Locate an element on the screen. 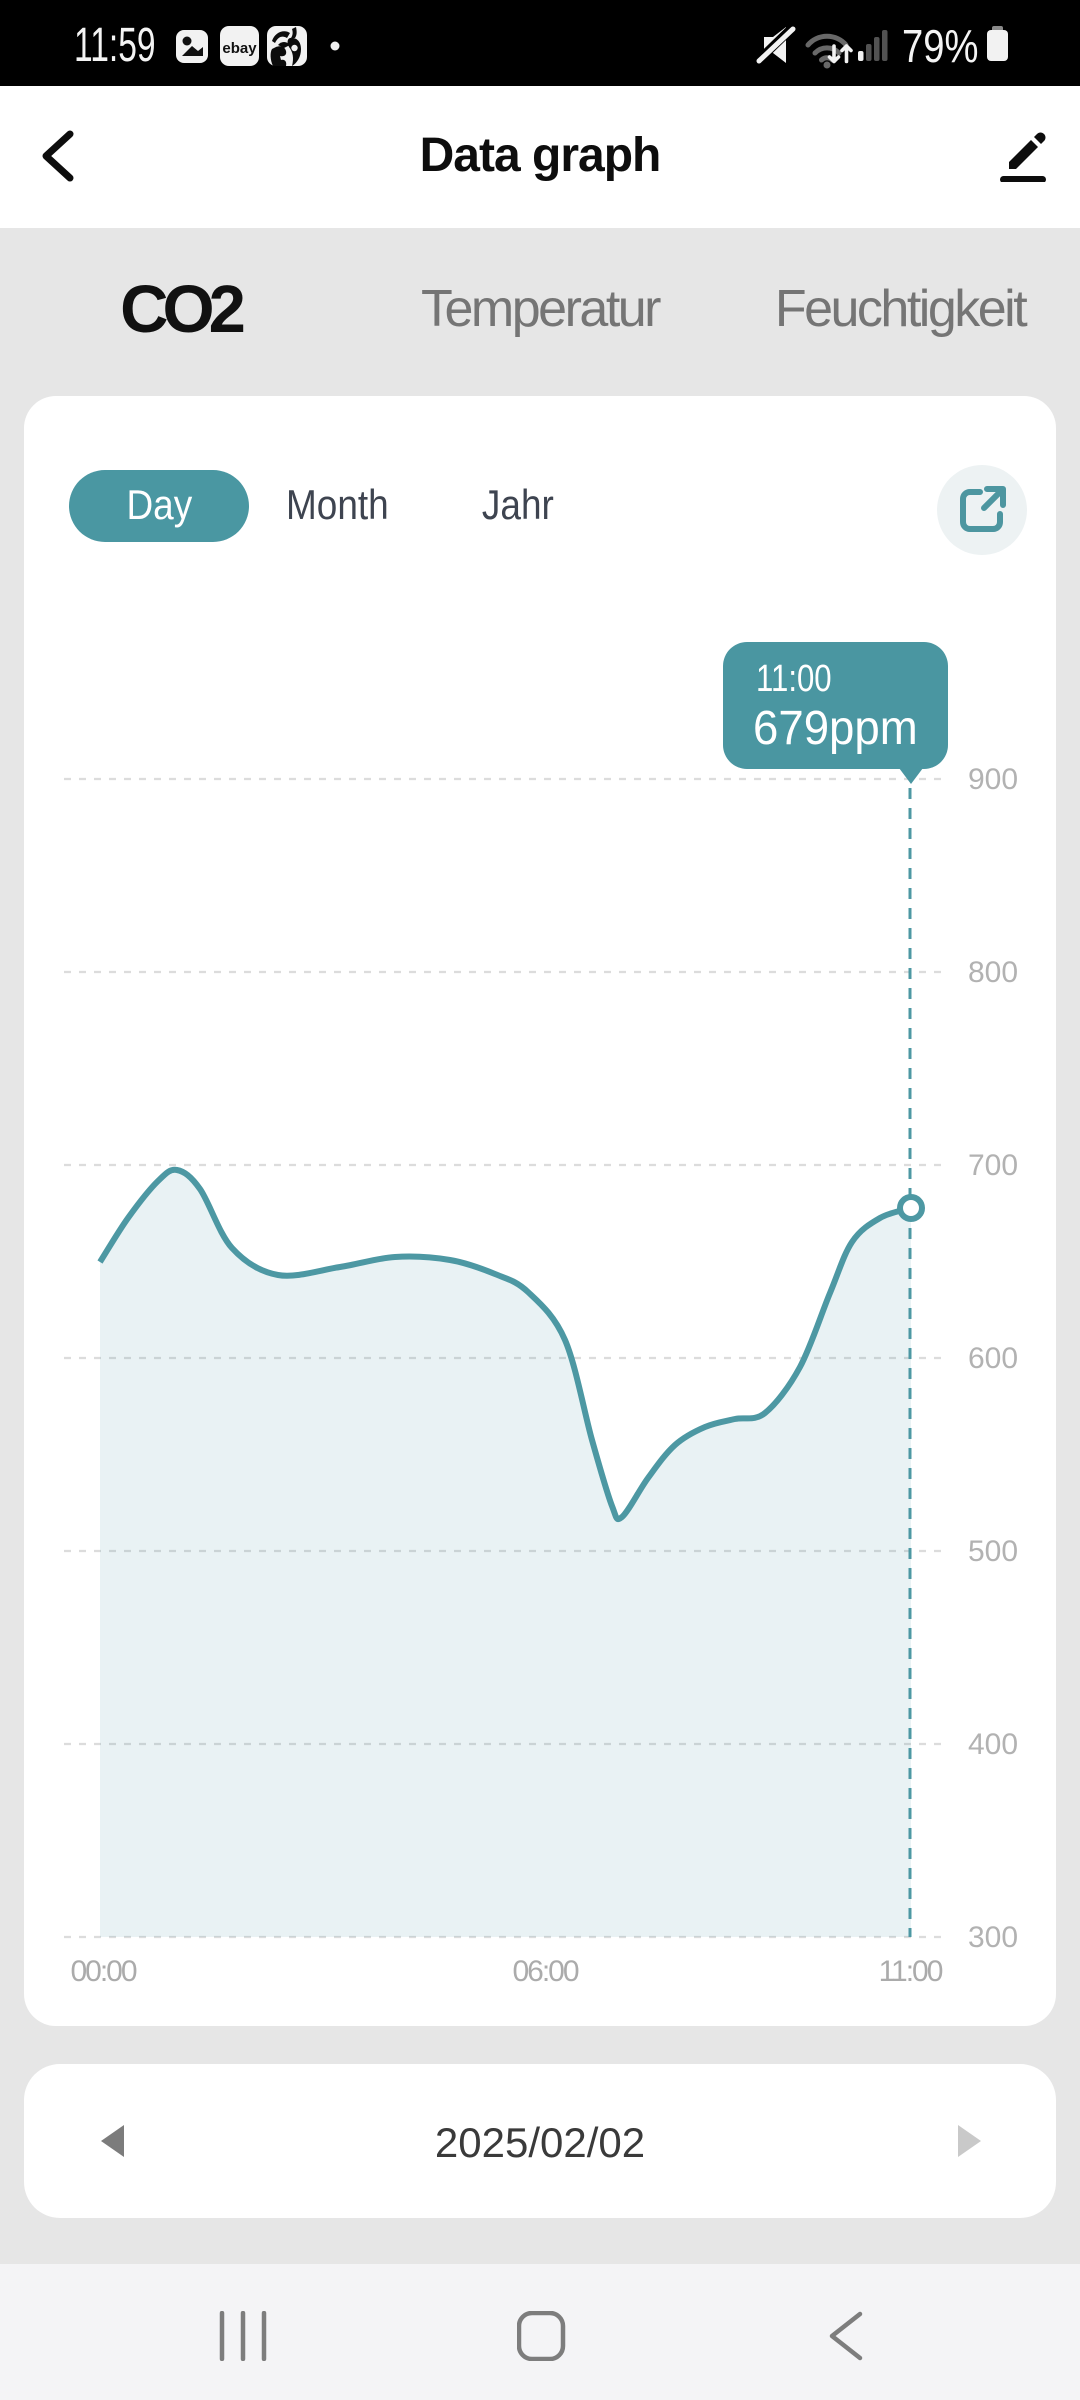 The height and width of the screenshot is (2400, 1080). svg-text: 400 is located at coordinates (993, 1744).